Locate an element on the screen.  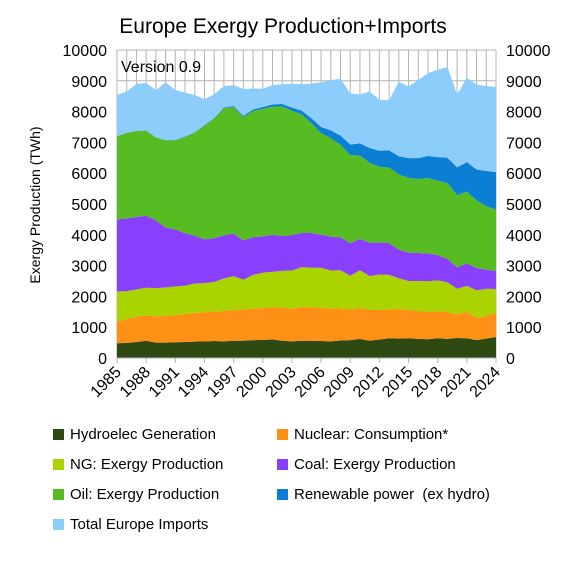
y-tick-label-left: 6000 is located at coordinates (89, 174).